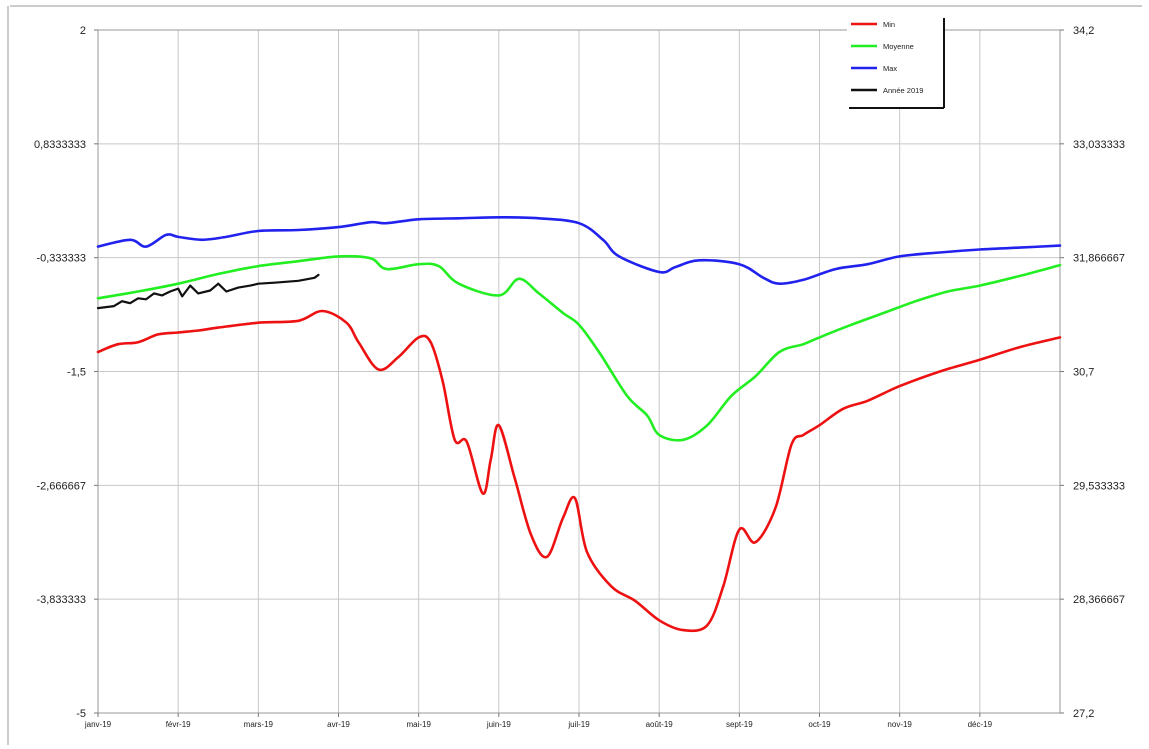 This screenshot has height=749, width=1149. I want to click on x-tick-label: oct-19, so click(819, 724).